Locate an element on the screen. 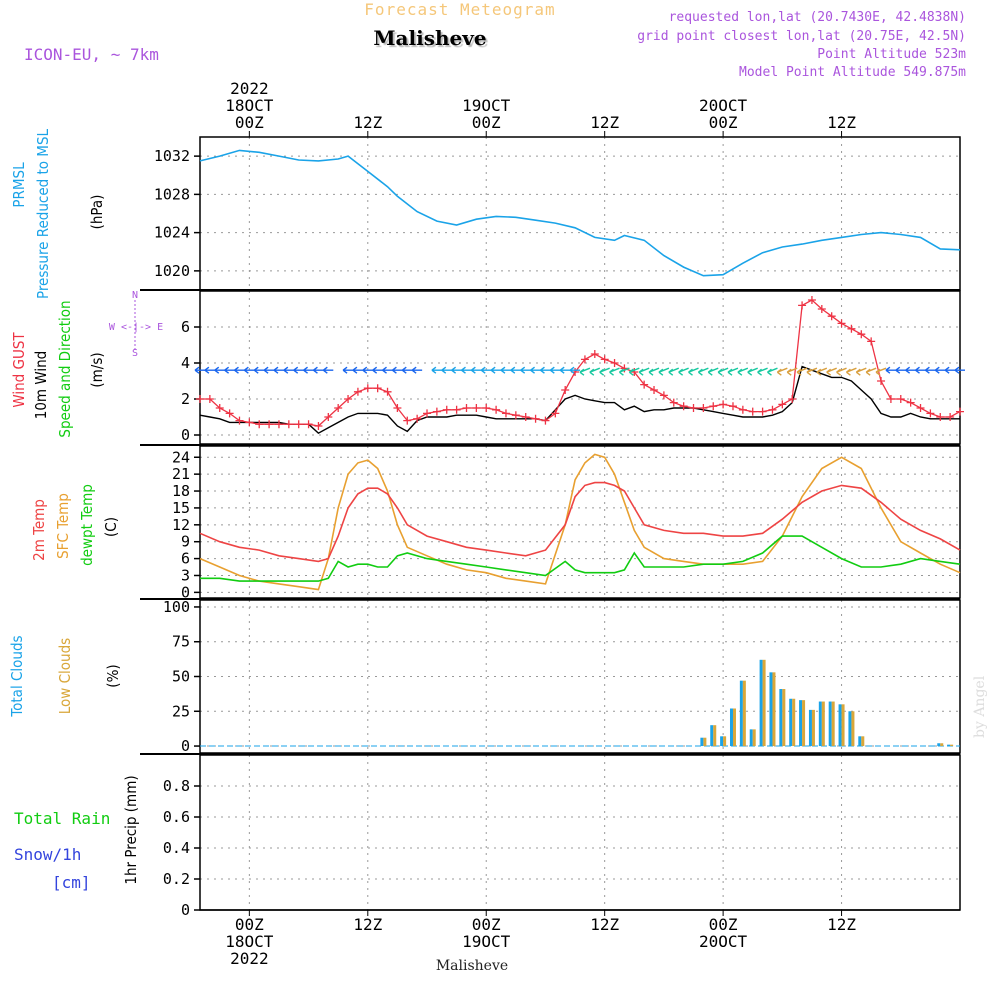 The image size is (1000, 1000). panel-precip: 0 0.2 0.4 0.6 0.8 is located at coordinates (562, 836).